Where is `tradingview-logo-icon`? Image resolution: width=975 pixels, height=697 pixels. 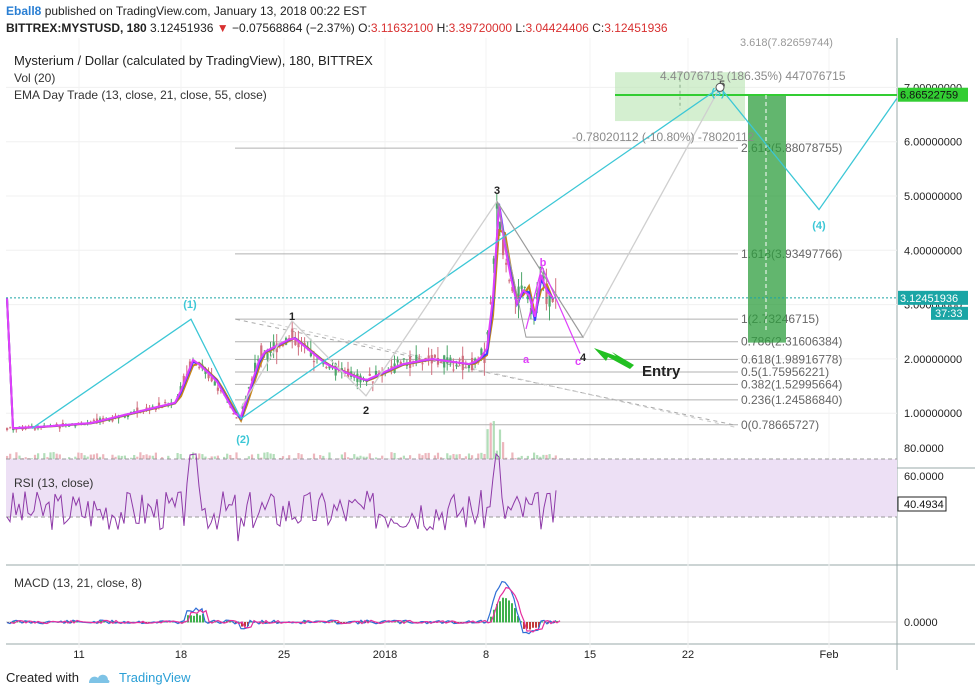 tradingview-logo-icon is located at coordinates (99, 678).